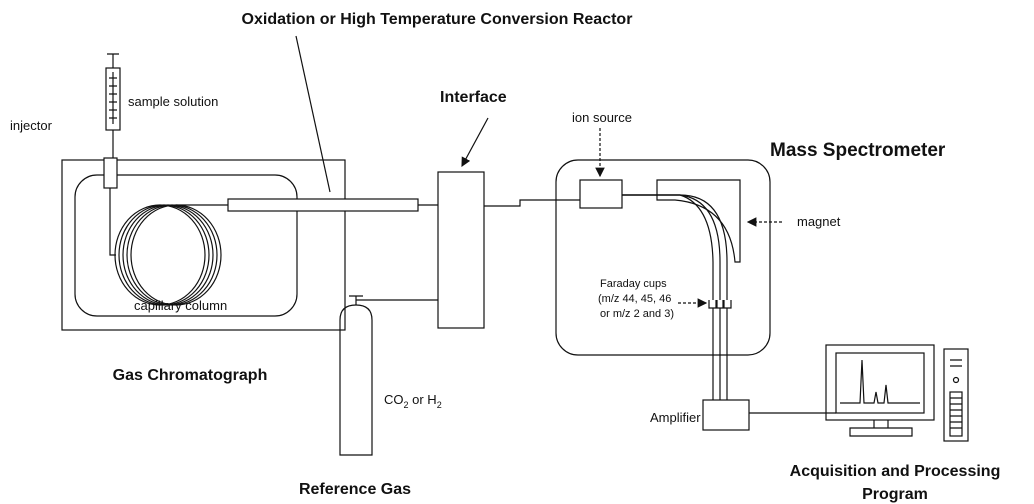 The image size is (1034, 504). I want to click on label: Interface, so click(473, 97).